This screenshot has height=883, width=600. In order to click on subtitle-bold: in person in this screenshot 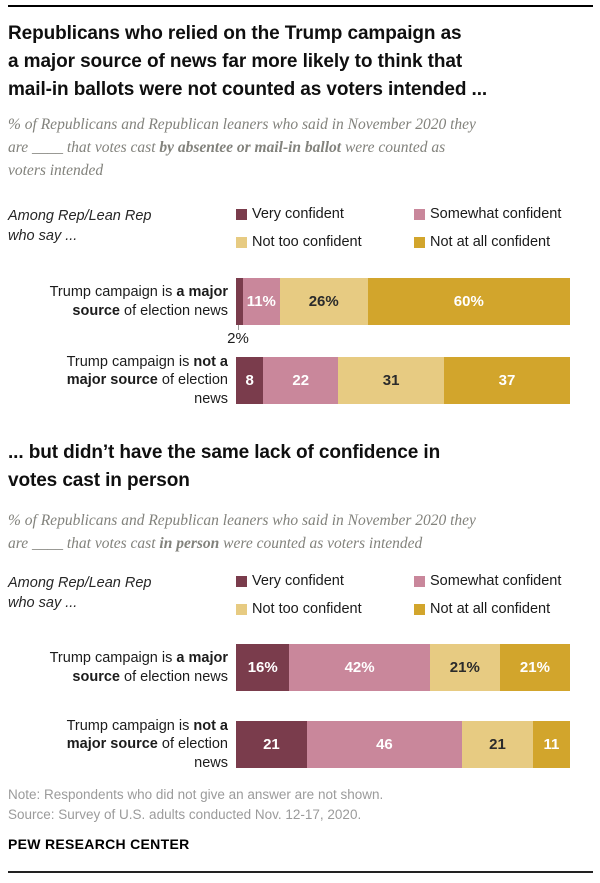, I will do `click(189, 543)`.